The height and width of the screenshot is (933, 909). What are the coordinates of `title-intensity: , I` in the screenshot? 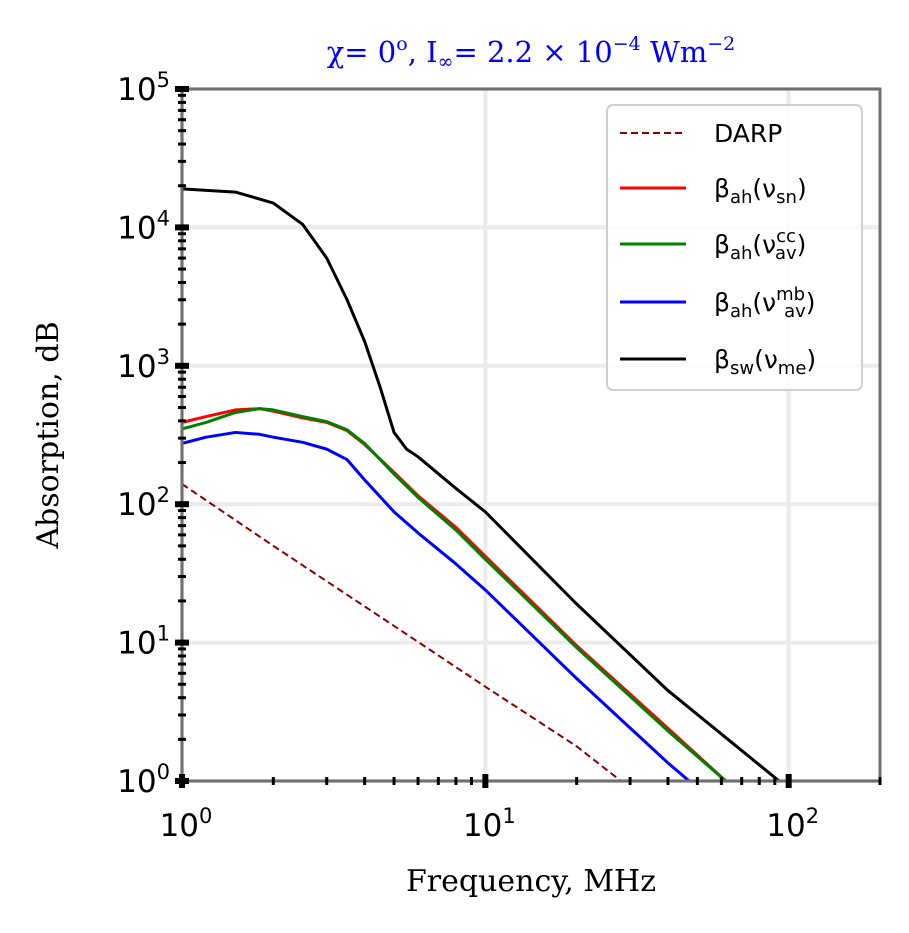 It's located at (423, 52).